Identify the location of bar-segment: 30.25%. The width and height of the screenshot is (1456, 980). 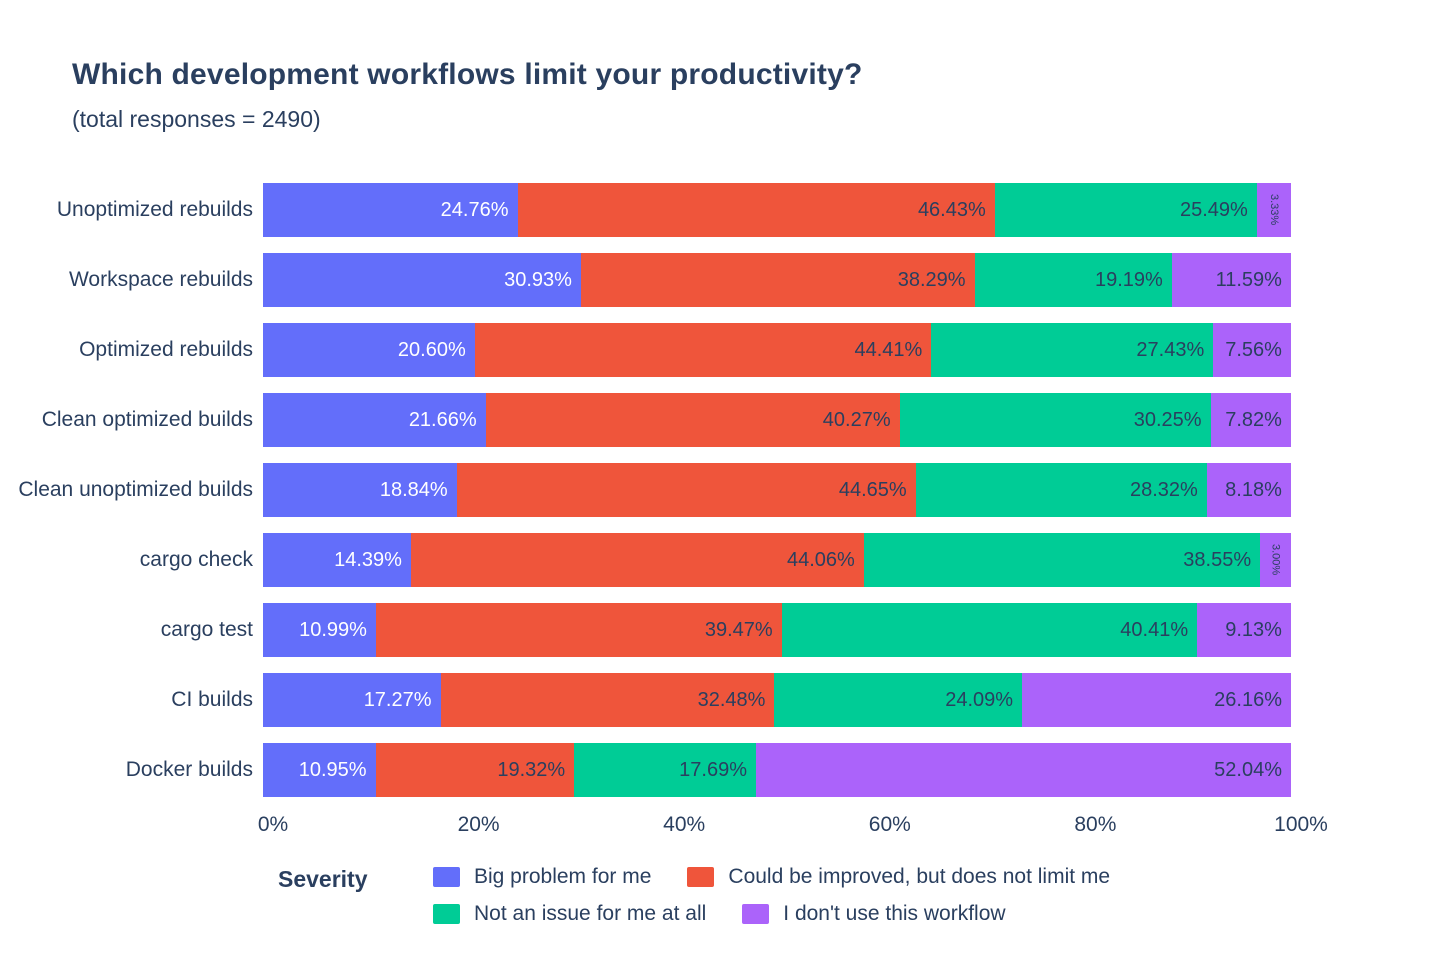
(1055, 420).